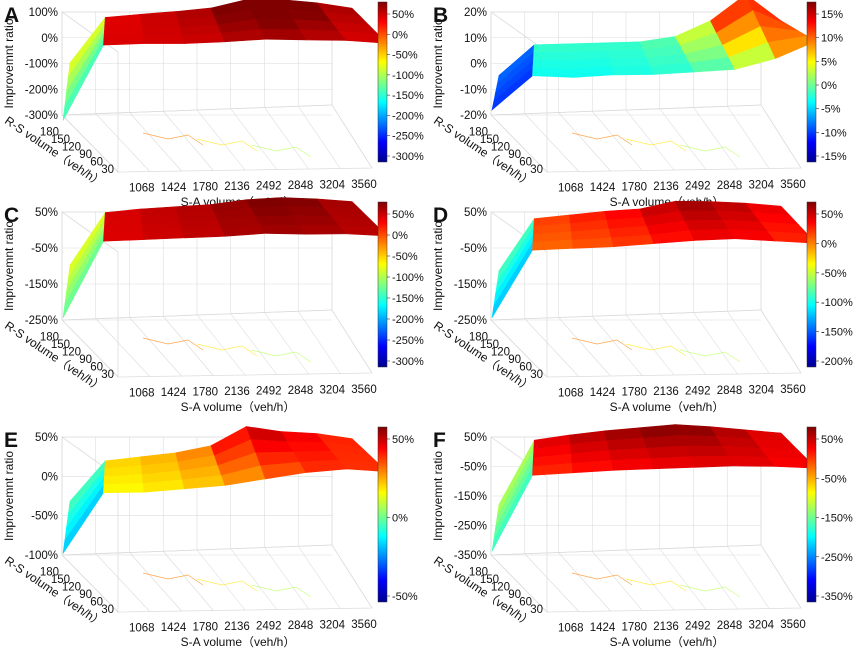 Image resolution: width=858 pixels, height=650 pixels. I want to click on colorbar-tick-label: -50%, so click(405, 597).